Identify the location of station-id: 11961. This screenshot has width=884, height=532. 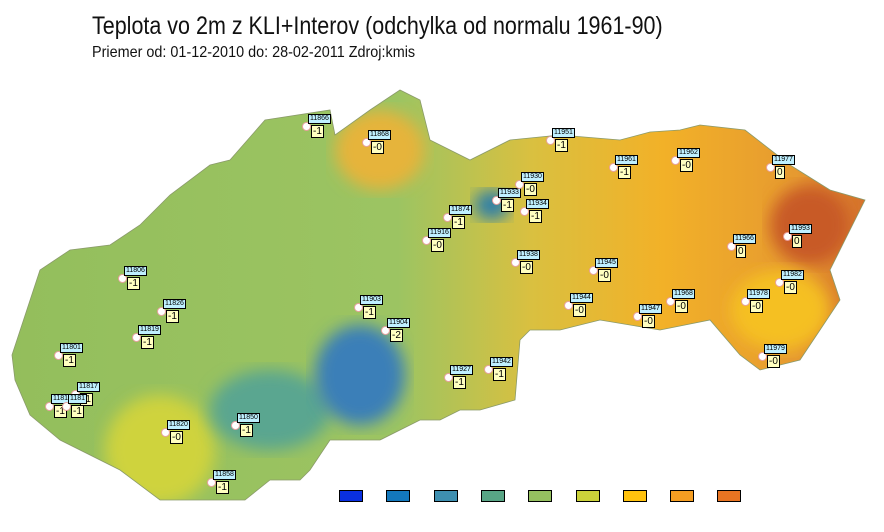
(626, 160).